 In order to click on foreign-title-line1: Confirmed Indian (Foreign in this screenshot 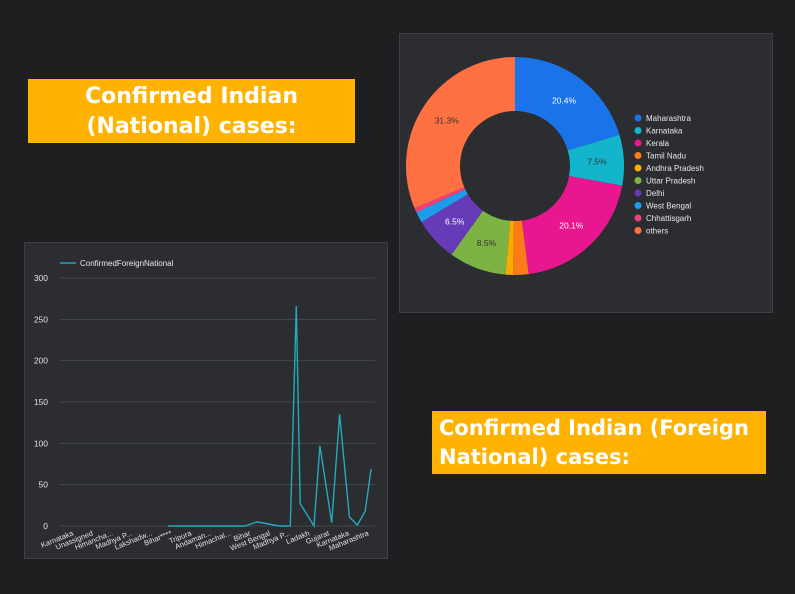, I will do `click(594, 428)`.